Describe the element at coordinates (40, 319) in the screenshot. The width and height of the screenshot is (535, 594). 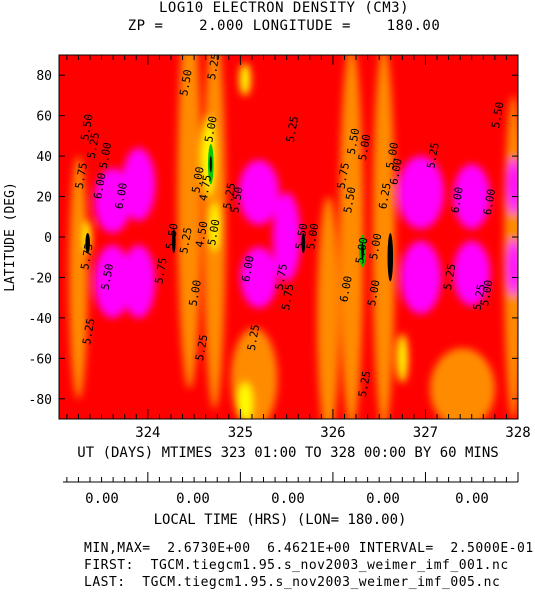
I see `y-tick-label: -40` at that location.